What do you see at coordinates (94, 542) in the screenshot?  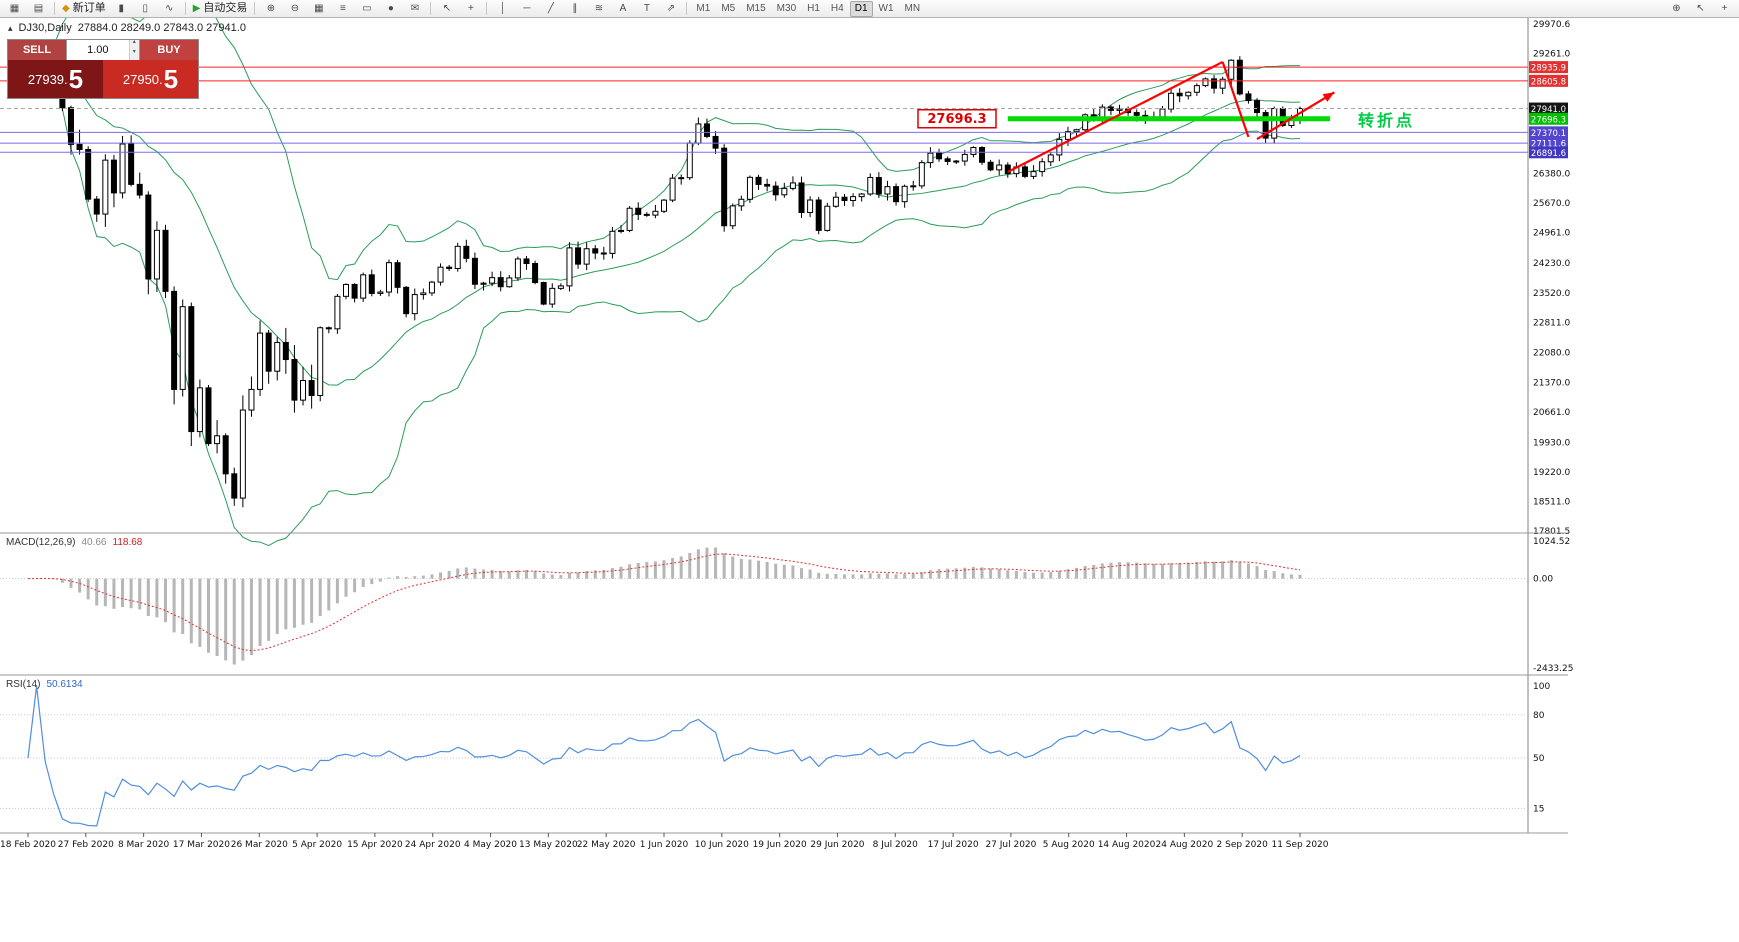 I see `macd-value: 40.66` at bounding box center [94, 542].